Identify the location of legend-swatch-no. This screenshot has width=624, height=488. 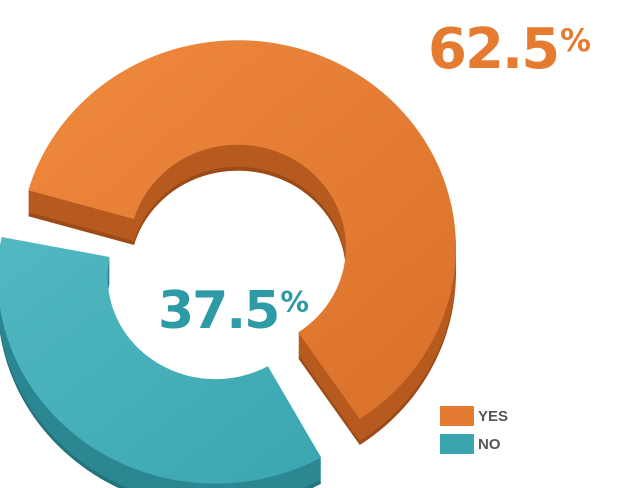
(457, 444).